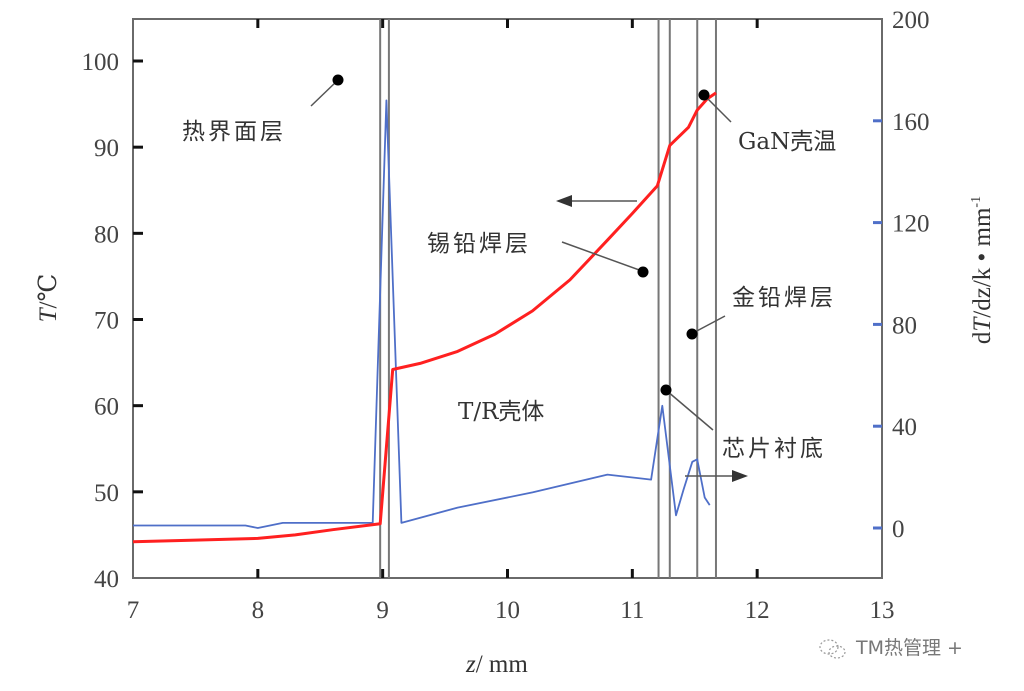 Image resolution: width=1024 pixels, height=691 pixels. Describe the element at coordinates (787, 142) in the screenshot. I see `annotation-gan-case-temp: GaN壳温` at that location.